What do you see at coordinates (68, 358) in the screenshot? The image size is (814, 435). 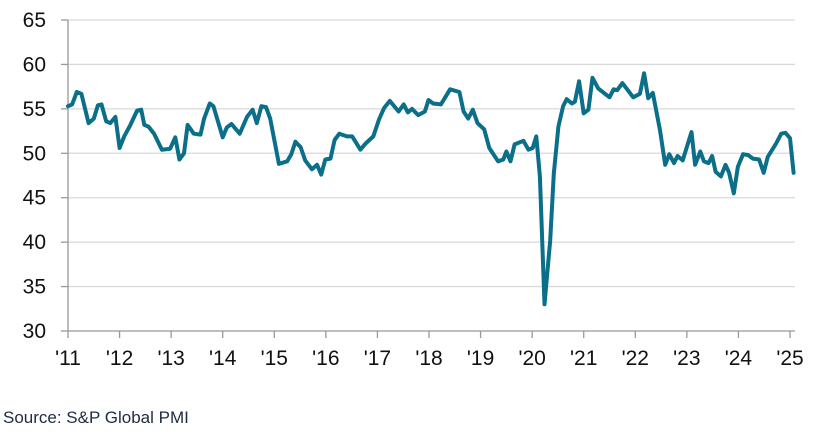 I see `x-tick-label: '11` at bounding box center [68, 358].